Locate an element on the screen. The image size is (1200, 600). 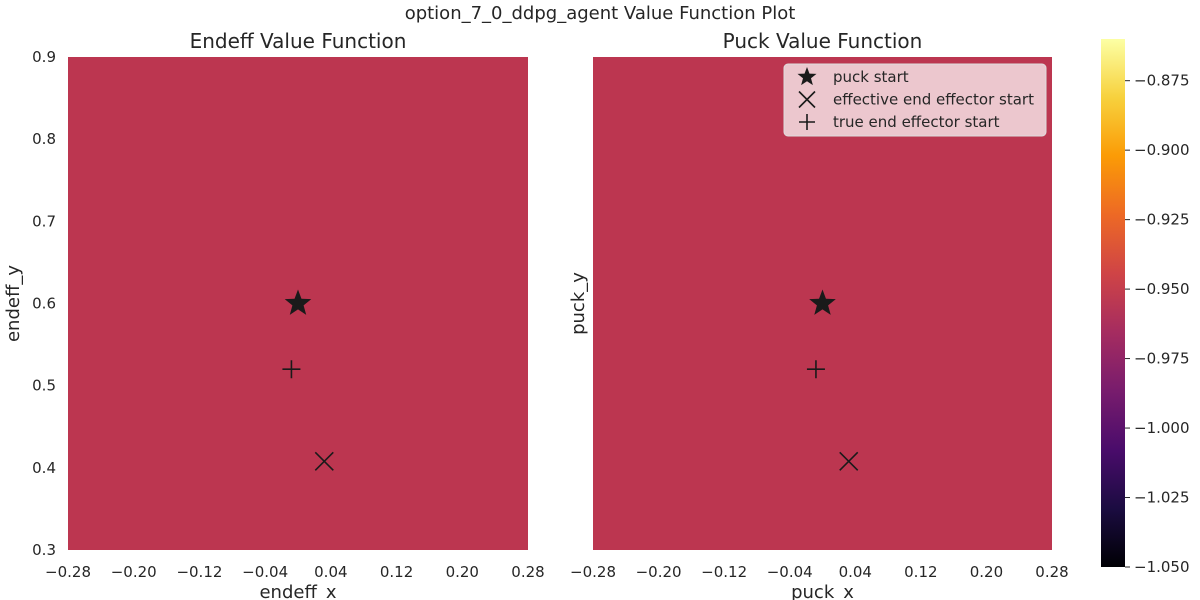
puck-y-axis-label: puck_y is located at coordinates (578, 303).